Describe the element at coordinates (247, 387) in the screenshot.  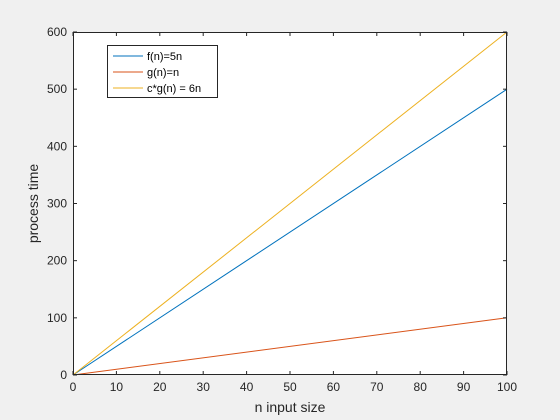
I see `x-tick-label: 40` at that location.